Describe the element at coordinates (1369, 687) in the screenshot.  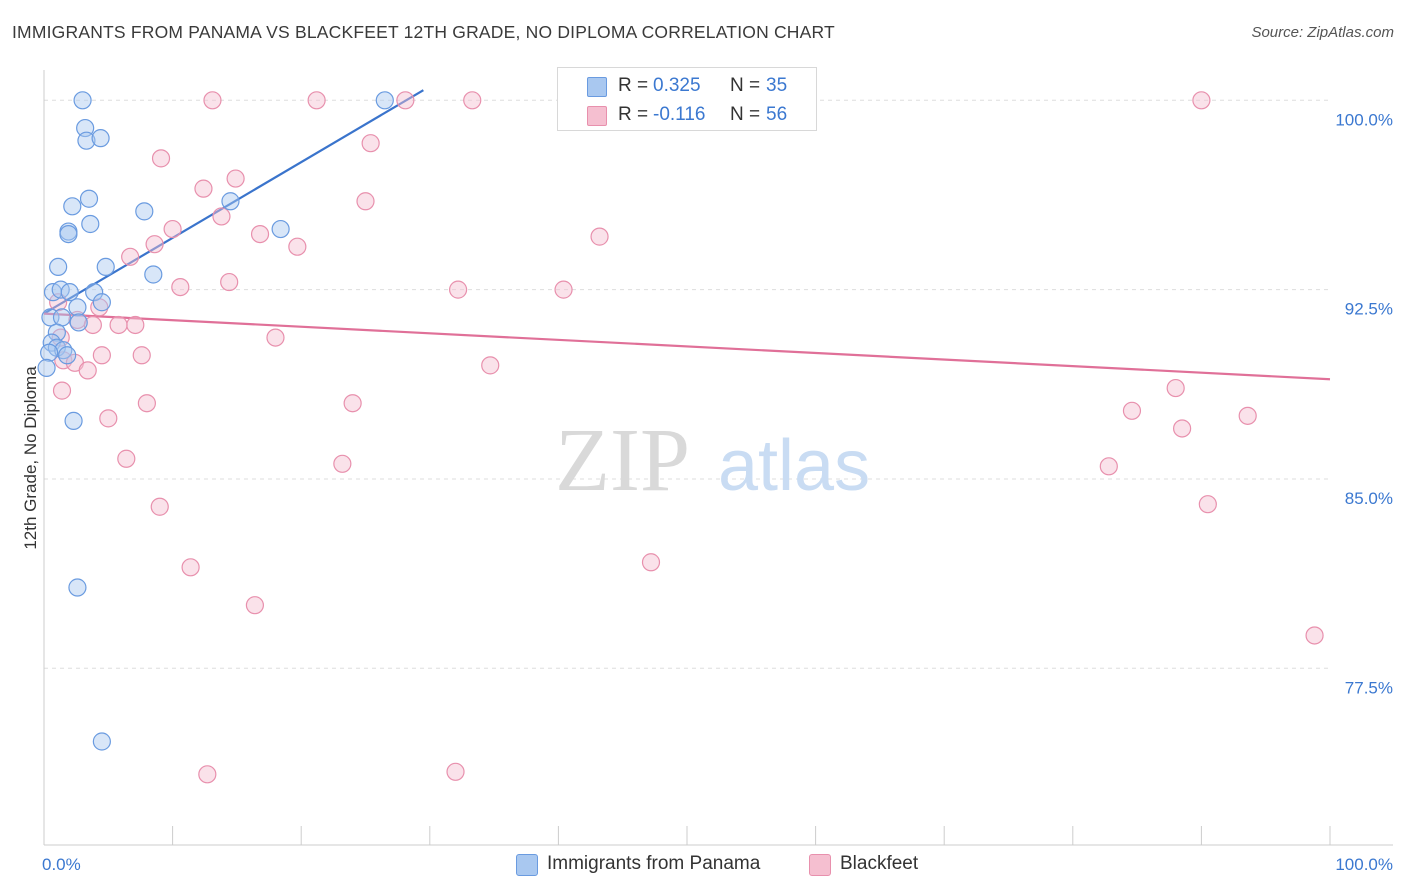
I see `y-tick-label: 77.5%` at that location.